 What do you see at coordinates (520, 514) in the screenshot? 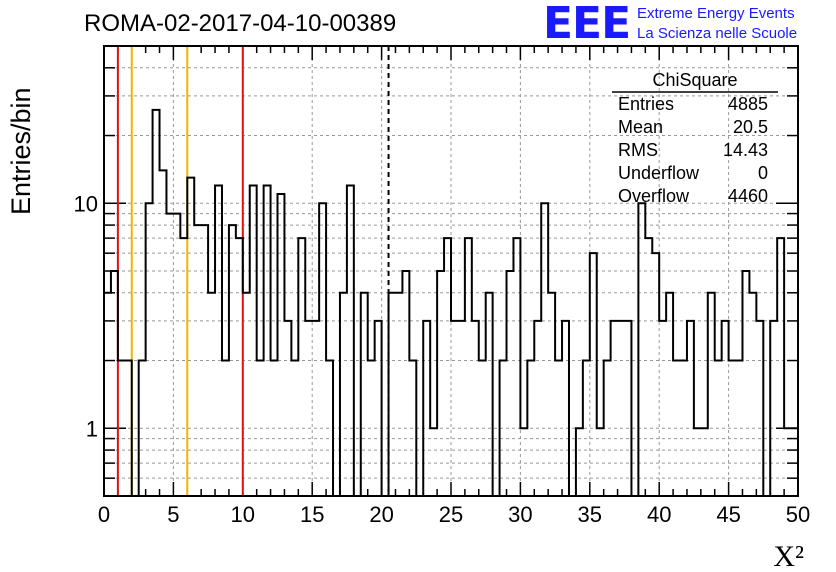
I see `x-tick-label: 30` at bounding box center [520, 514].